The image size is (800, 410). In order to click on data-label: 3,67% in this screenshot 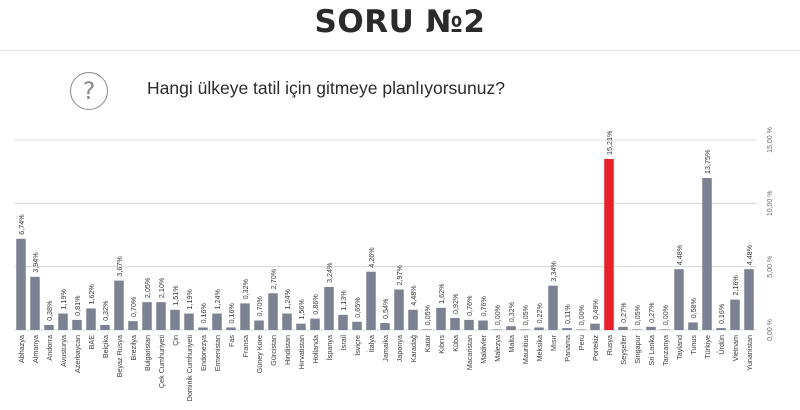, I will do `click(119, 266)`.